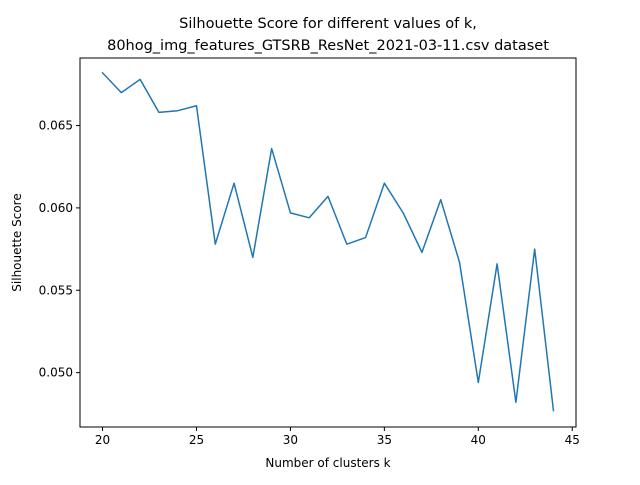 Image resolution: width=640 pixels, height=485 pixels. Describe the element at coordinates (56, 373) in the screenshot. I see `y-tick-label: 0.050` at that location.